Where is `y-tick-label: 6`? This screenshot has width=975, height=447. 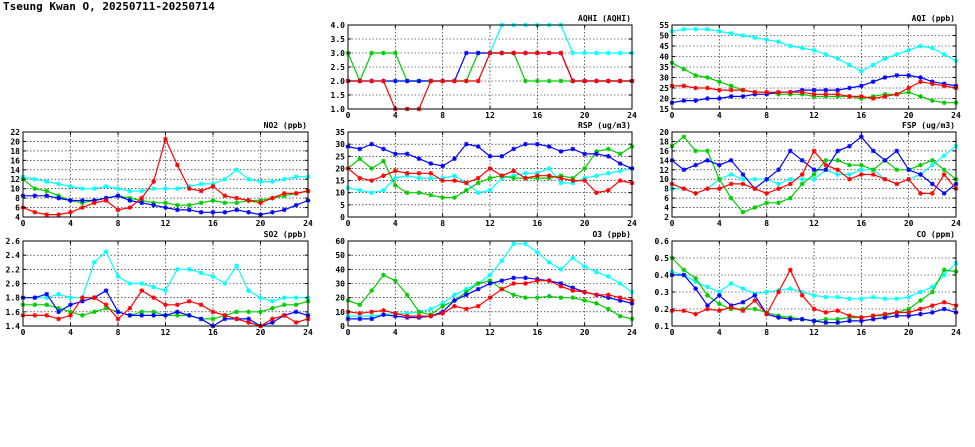
y-tick-label: 6 is located at coordinates (666, 198).